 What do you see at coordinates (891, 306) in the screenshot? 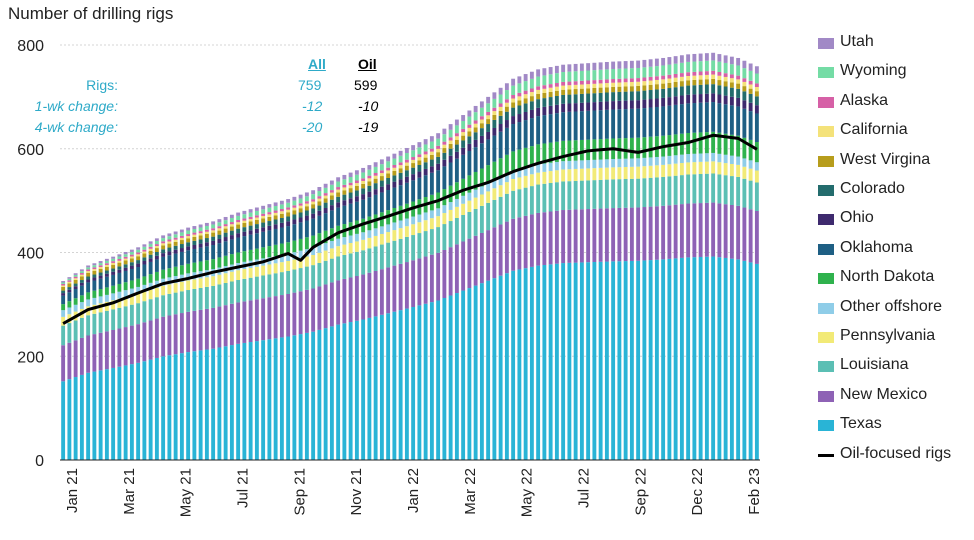
I see `legend-label: Other offshore` at bounding box center [891, 306].